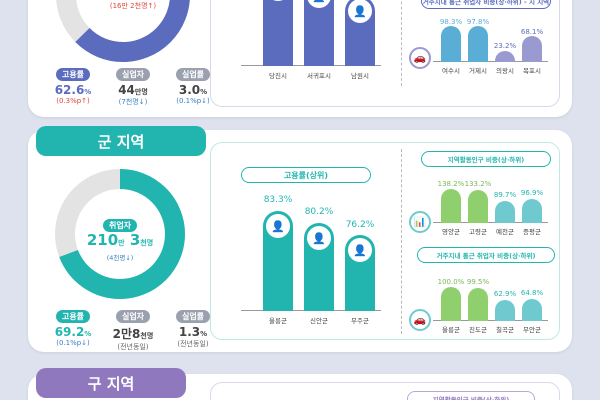 This screenshot has height=400, width=600. What do you see at coordinates (311, 260) in the screenshot?
I see `county-employment-chart: 👤 👤 👤 83.3% 80.2% 76.2% 울릉군 신안군 무주군` at bounding box center [311, 260].